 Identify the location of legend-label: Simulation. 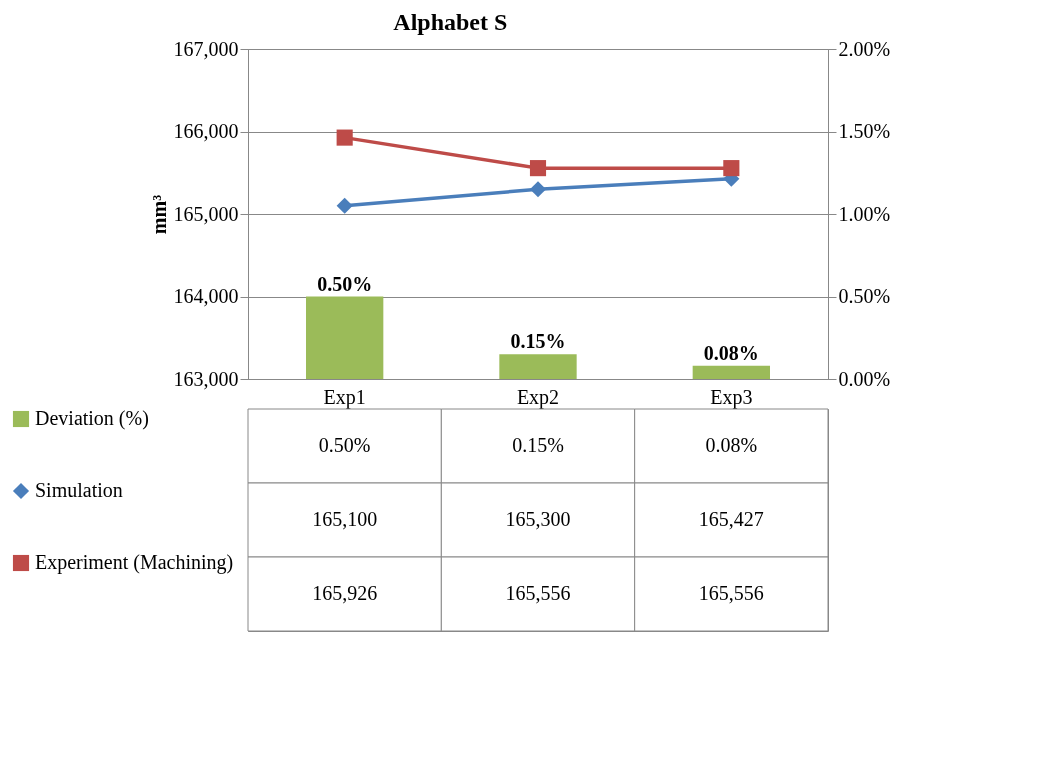
(79, 490).